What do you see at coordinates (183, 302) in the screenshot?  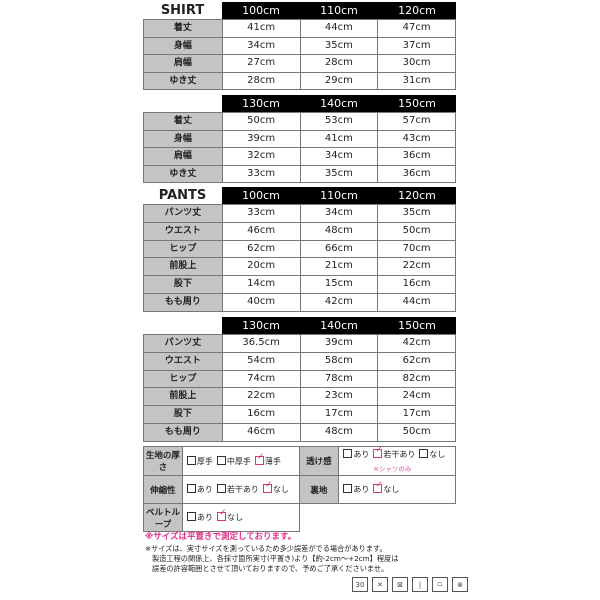 I see `row-label: もも周り` at bounding box center [183, 302].